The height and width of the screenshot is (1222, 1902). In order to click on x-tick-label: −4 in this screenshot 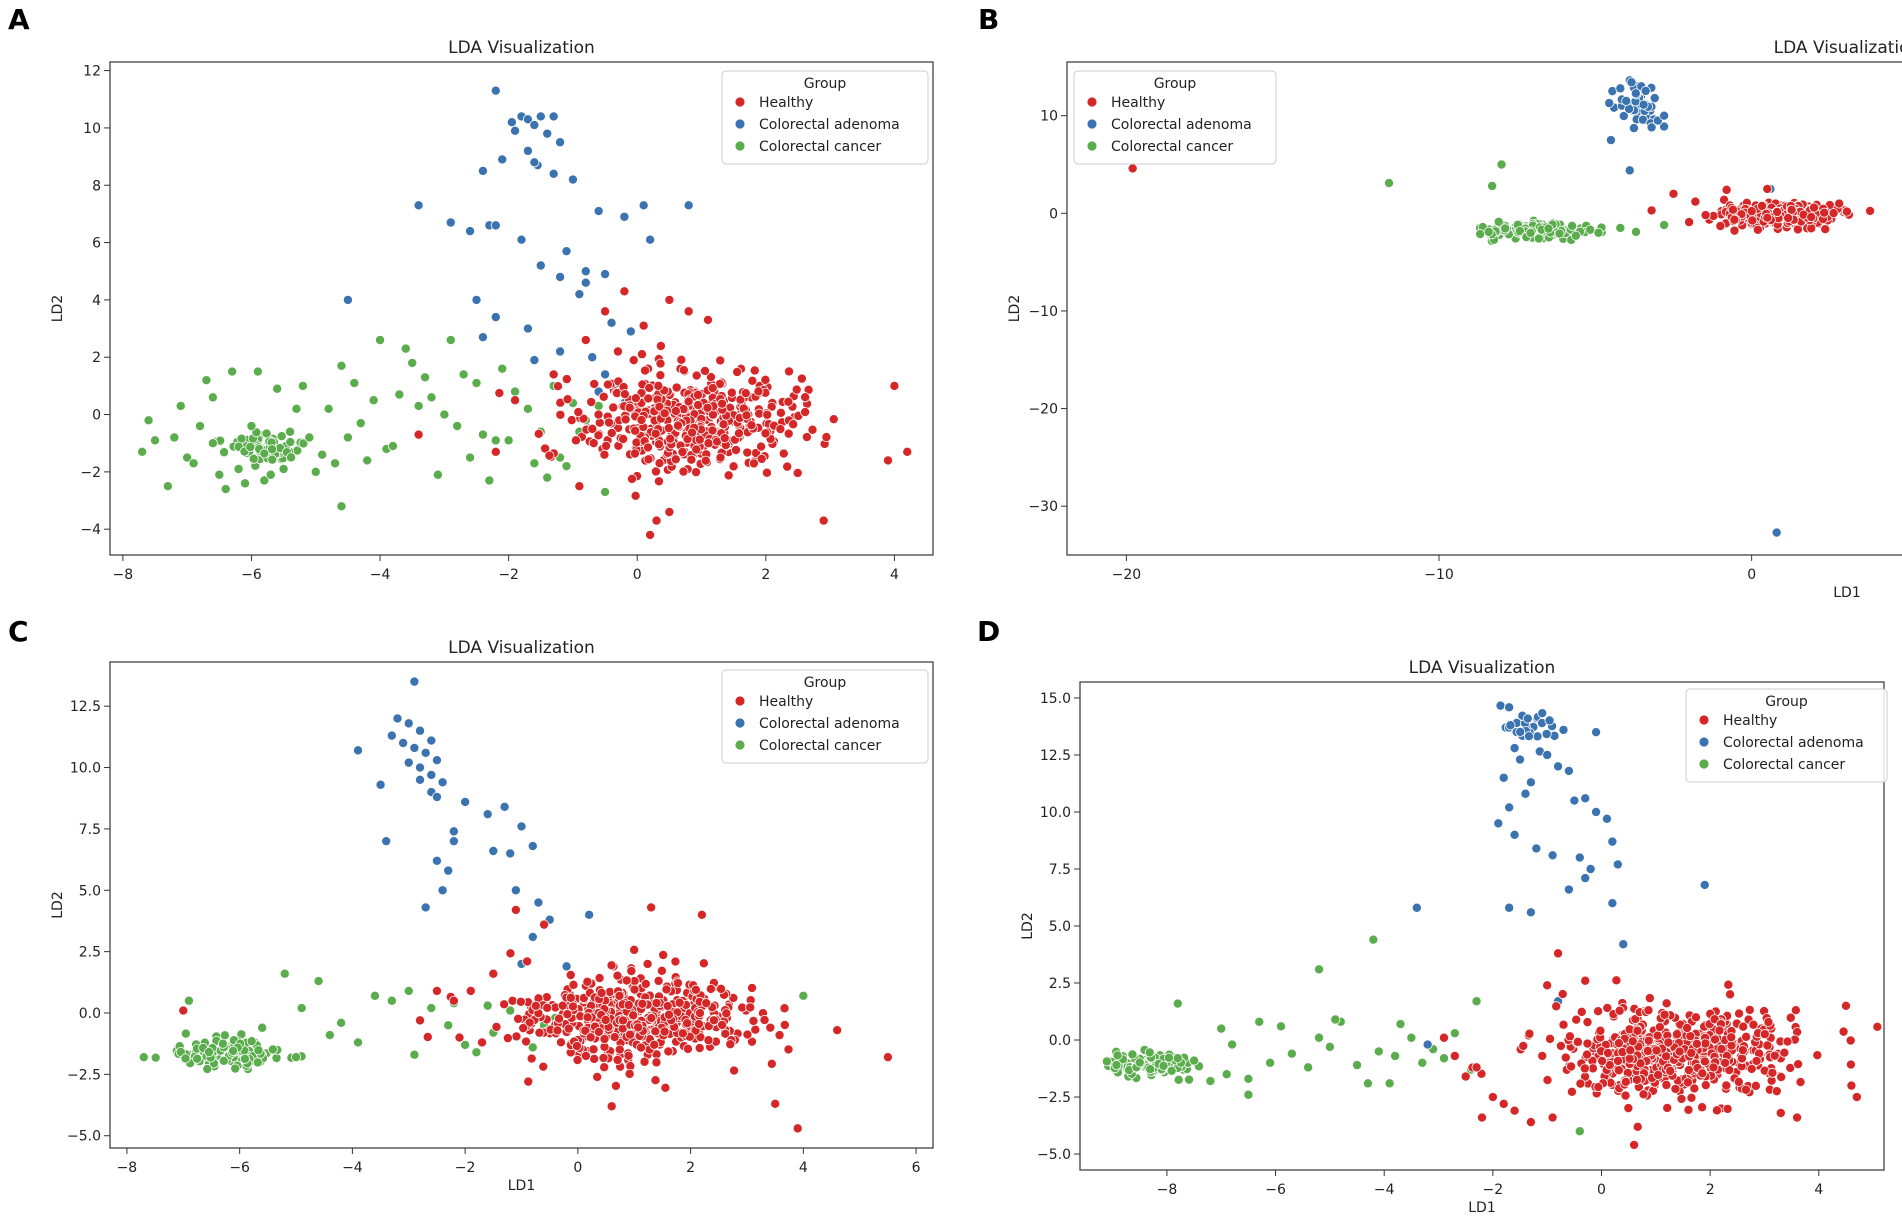, I will do `click(1384, 1190)`.